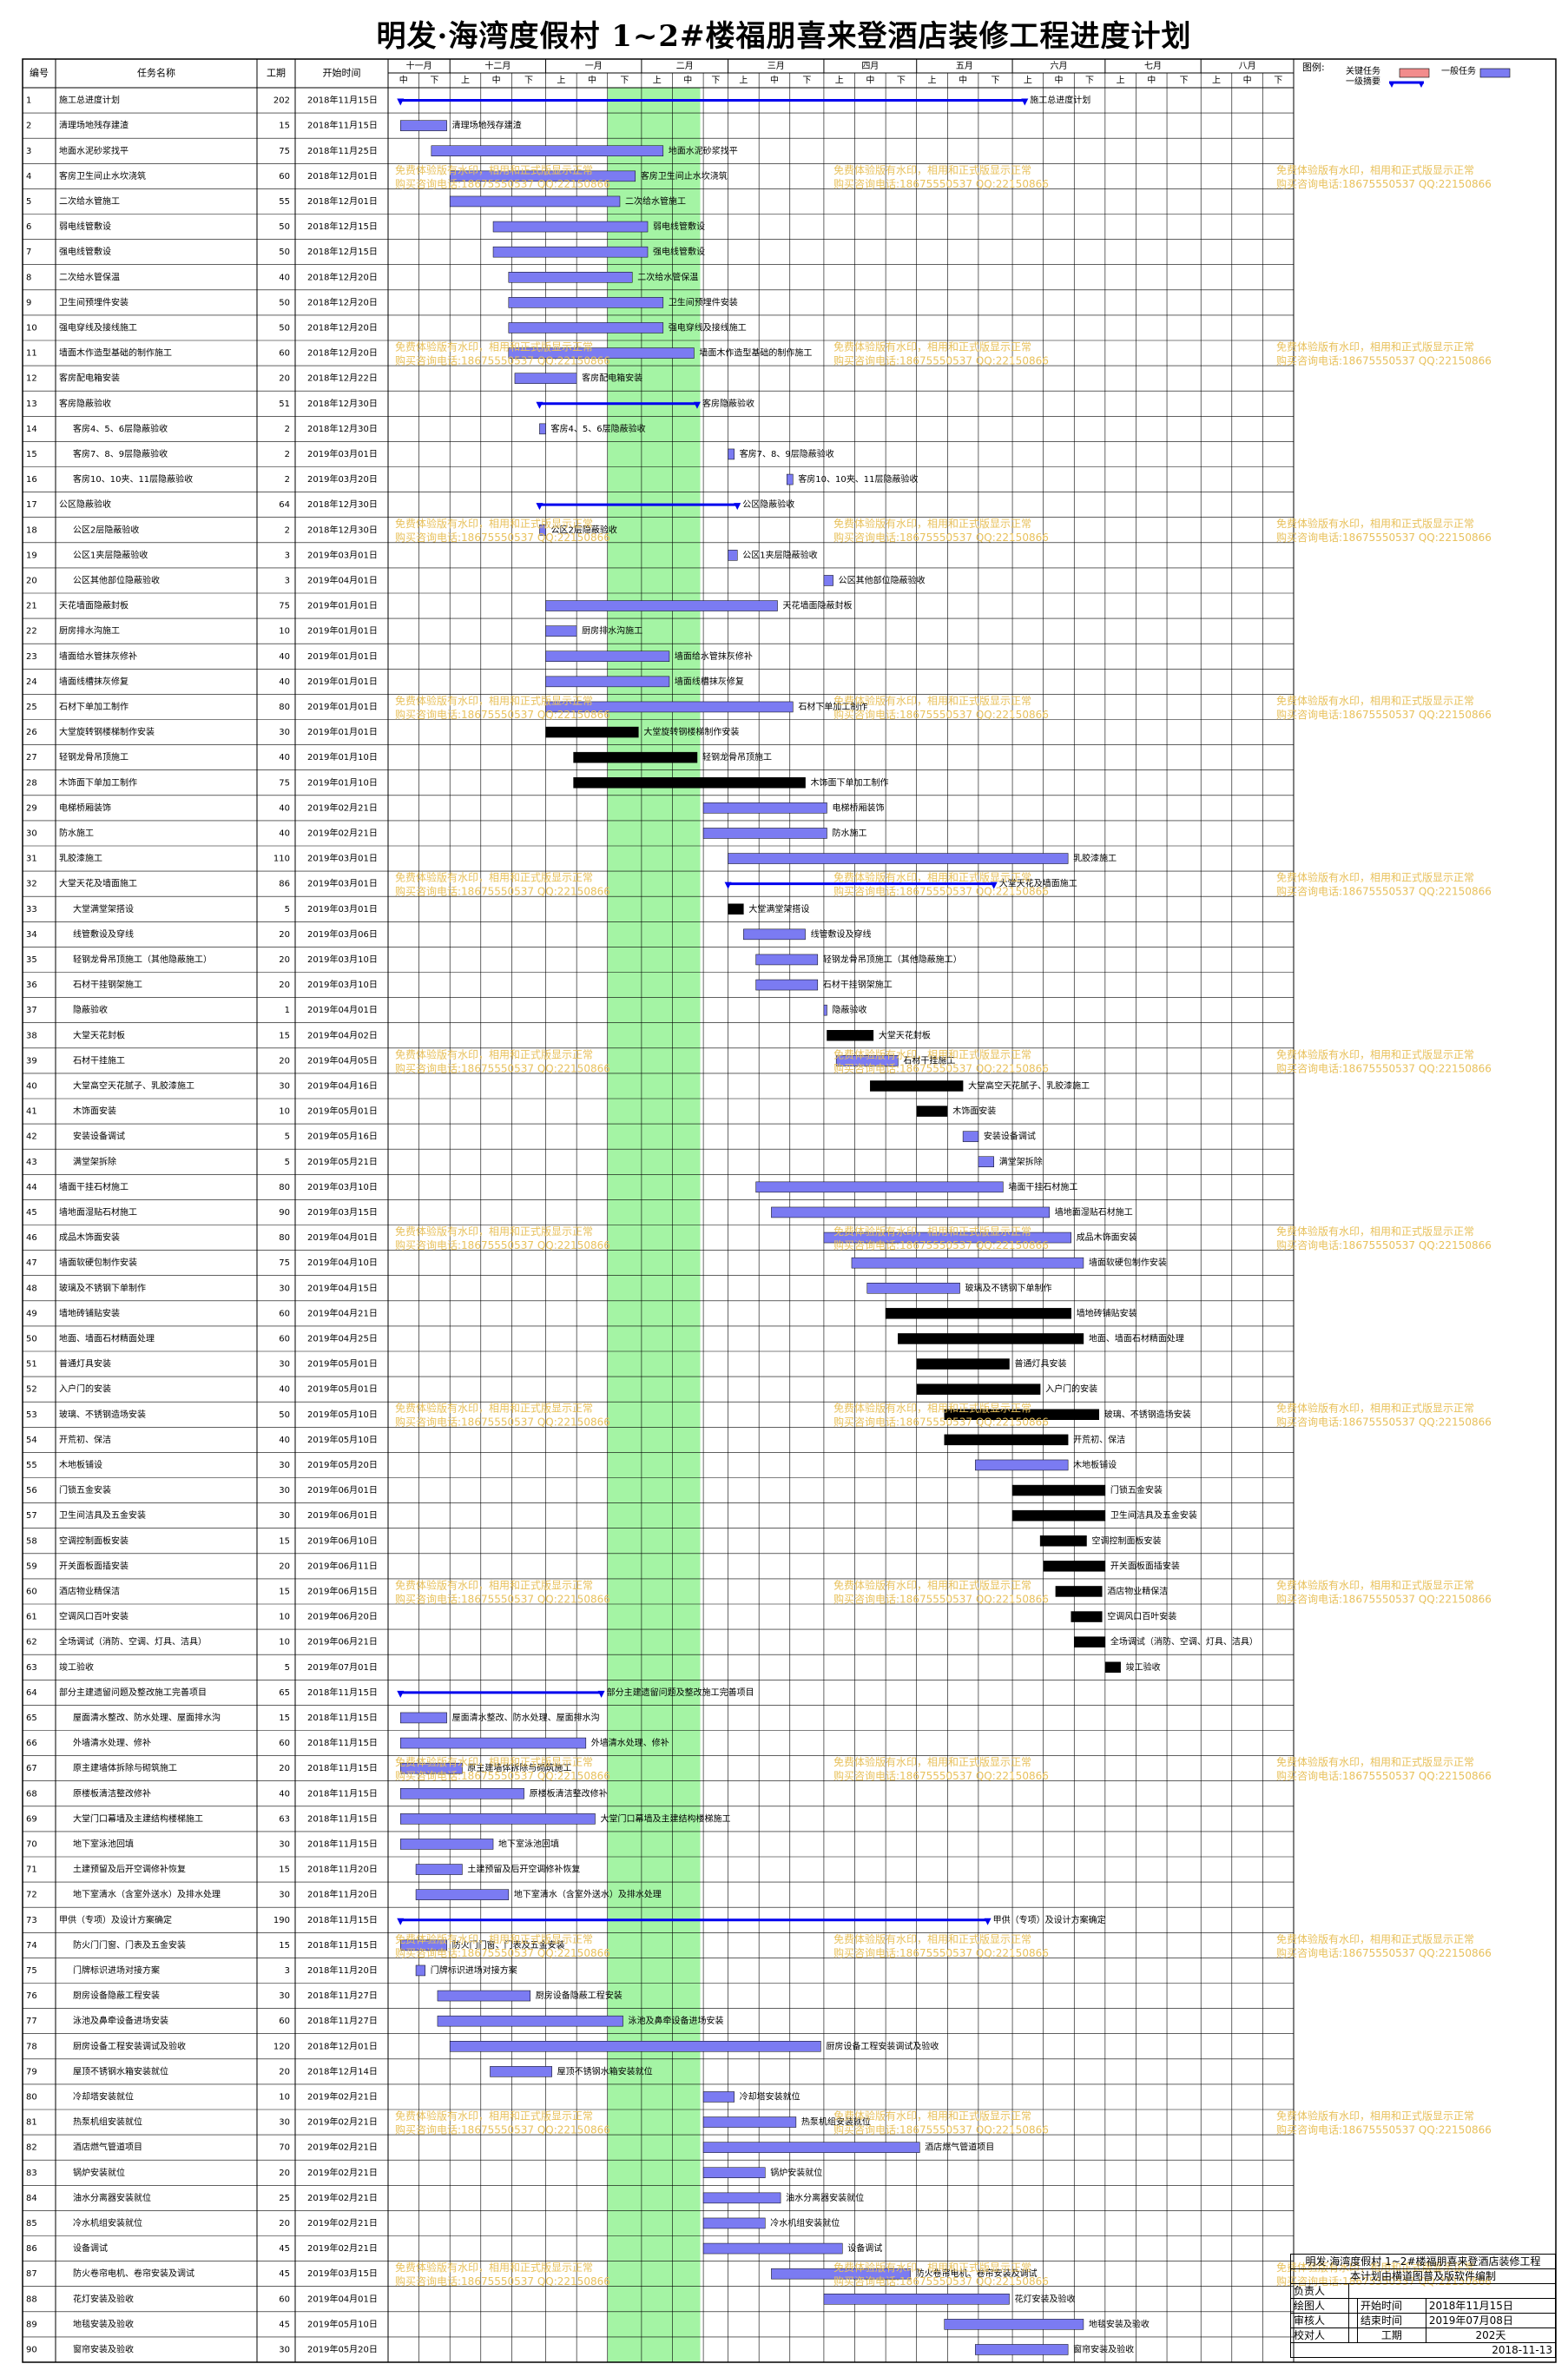 This screenshot has width=1568, height=2377. What do you see at coordinates (93, 757) in the screenshot?
I see `task-name: 轻钢龙骨吊顶施工` at bounding box center [93, 757].